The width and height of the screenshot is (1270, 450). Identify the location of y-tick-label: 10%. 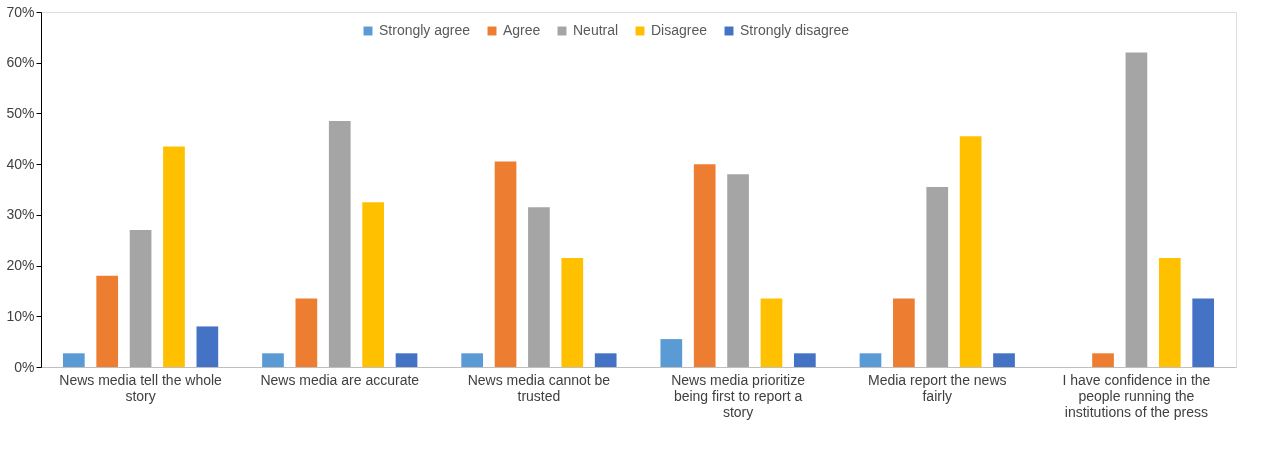
(20, 315).